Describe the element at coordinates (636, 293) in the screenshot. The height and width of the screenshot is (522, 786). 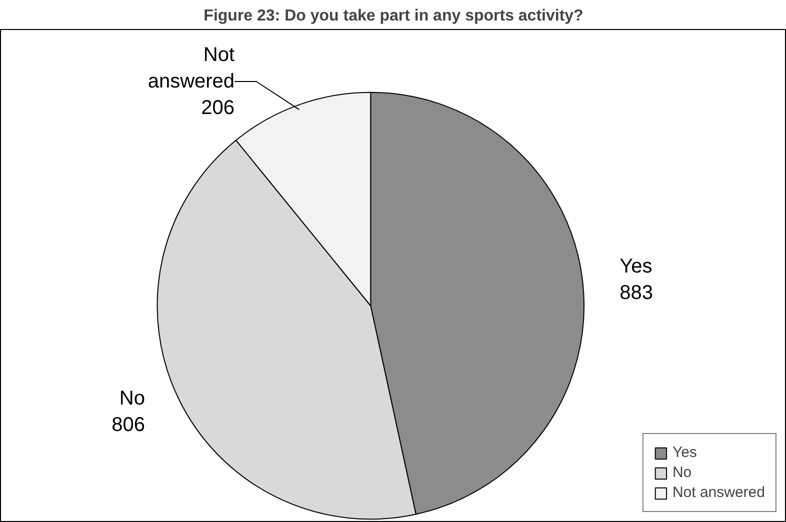
I see `data-label: 883` at that location.